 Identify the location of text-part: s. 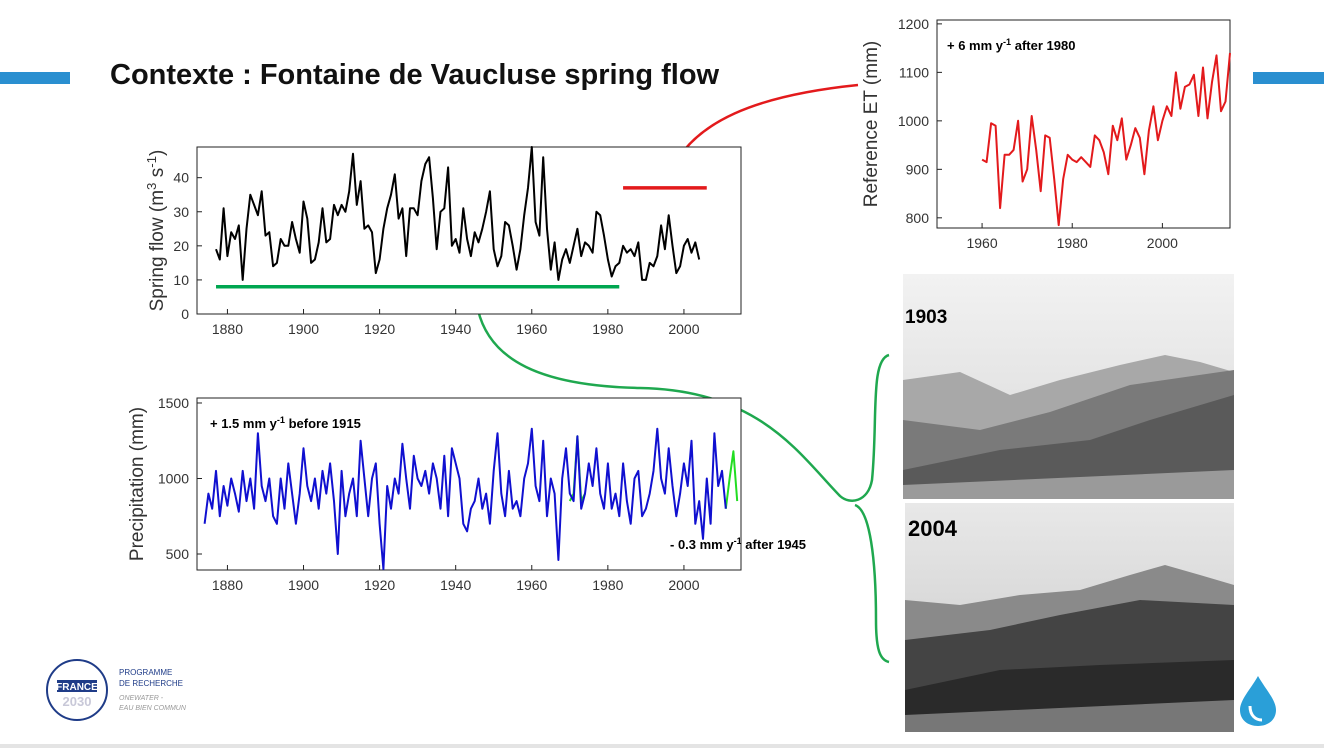
(157, 175).